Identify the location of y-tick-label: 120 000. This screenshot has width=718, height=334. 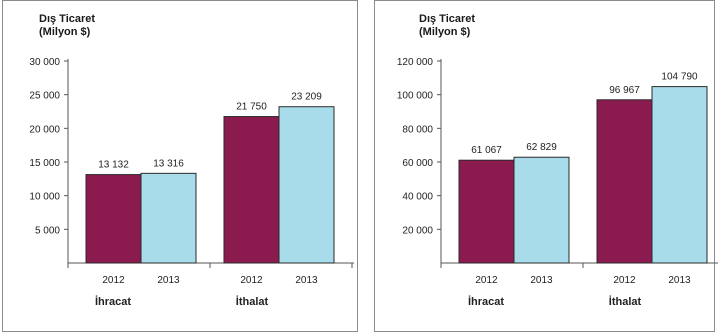
(415, 62).